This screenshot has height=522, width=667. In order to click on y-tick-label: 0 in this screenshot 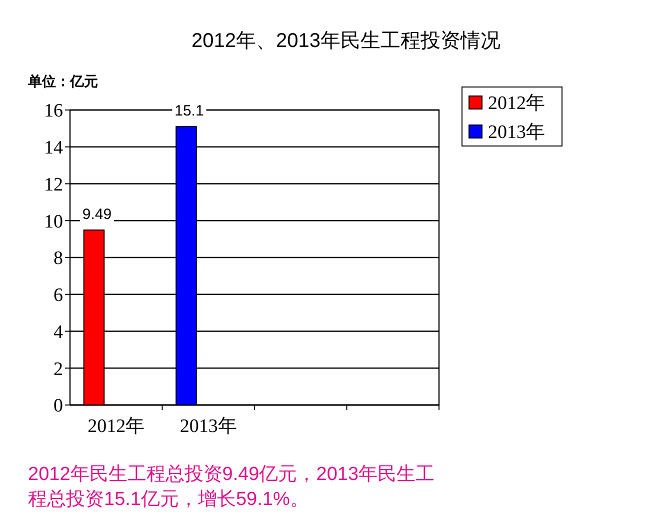, I will do `click(58, 406)`.